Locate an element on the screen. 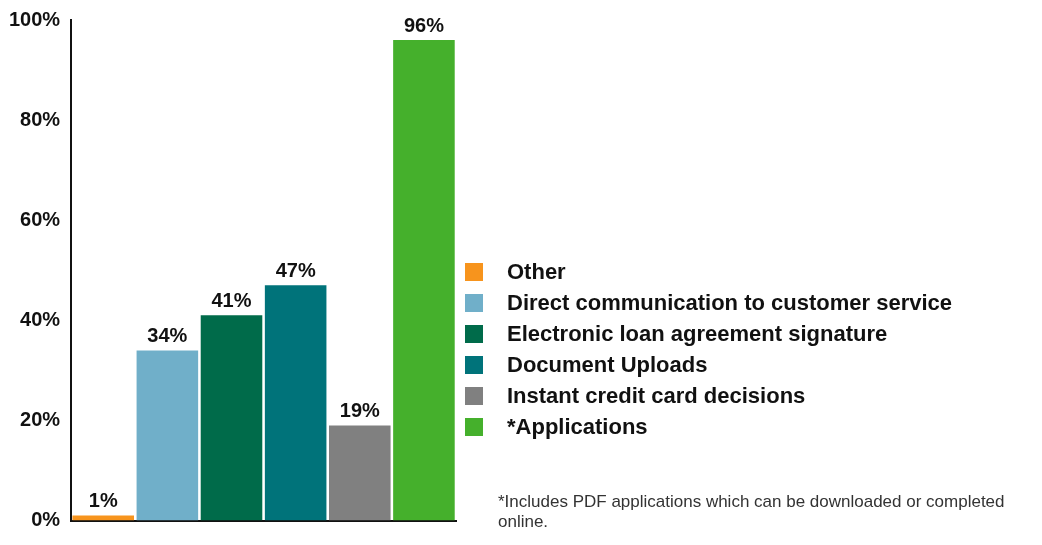 The image size is (1042, 545). data-label: 1% is located at coordinates (103, 500).